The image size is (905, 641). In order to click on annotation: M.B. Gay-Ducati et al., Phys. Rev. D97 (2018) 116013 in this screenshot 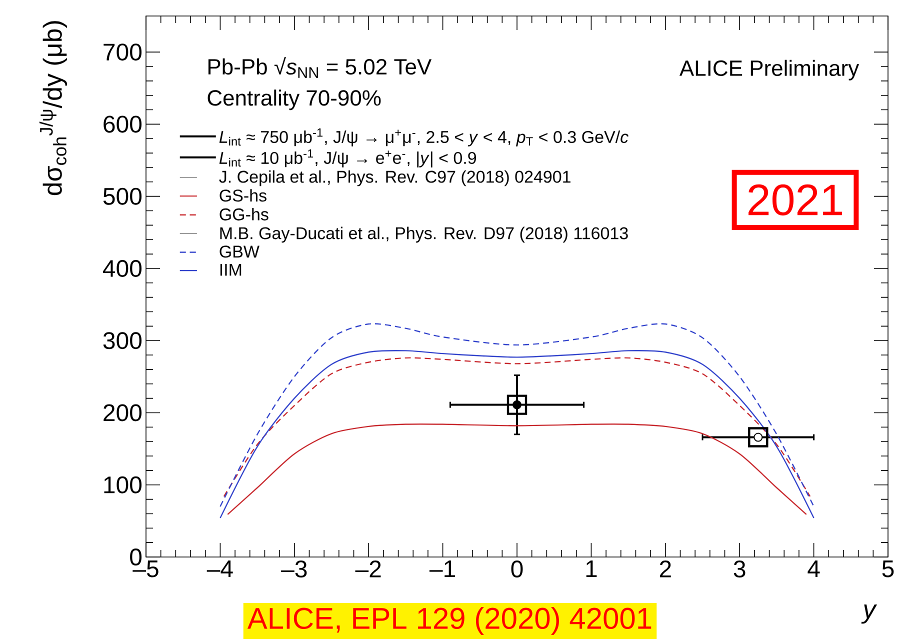, I will do `click(424, 234)`.